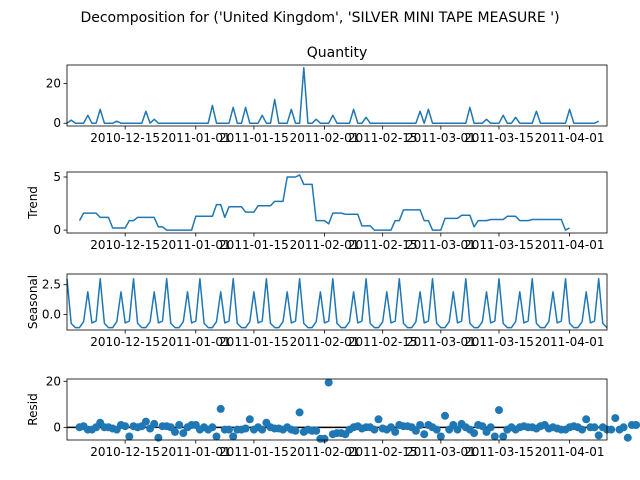 This screenshot has width=640, height=480. I want to click on y-tick-label: 2.5, so click(51, 285).